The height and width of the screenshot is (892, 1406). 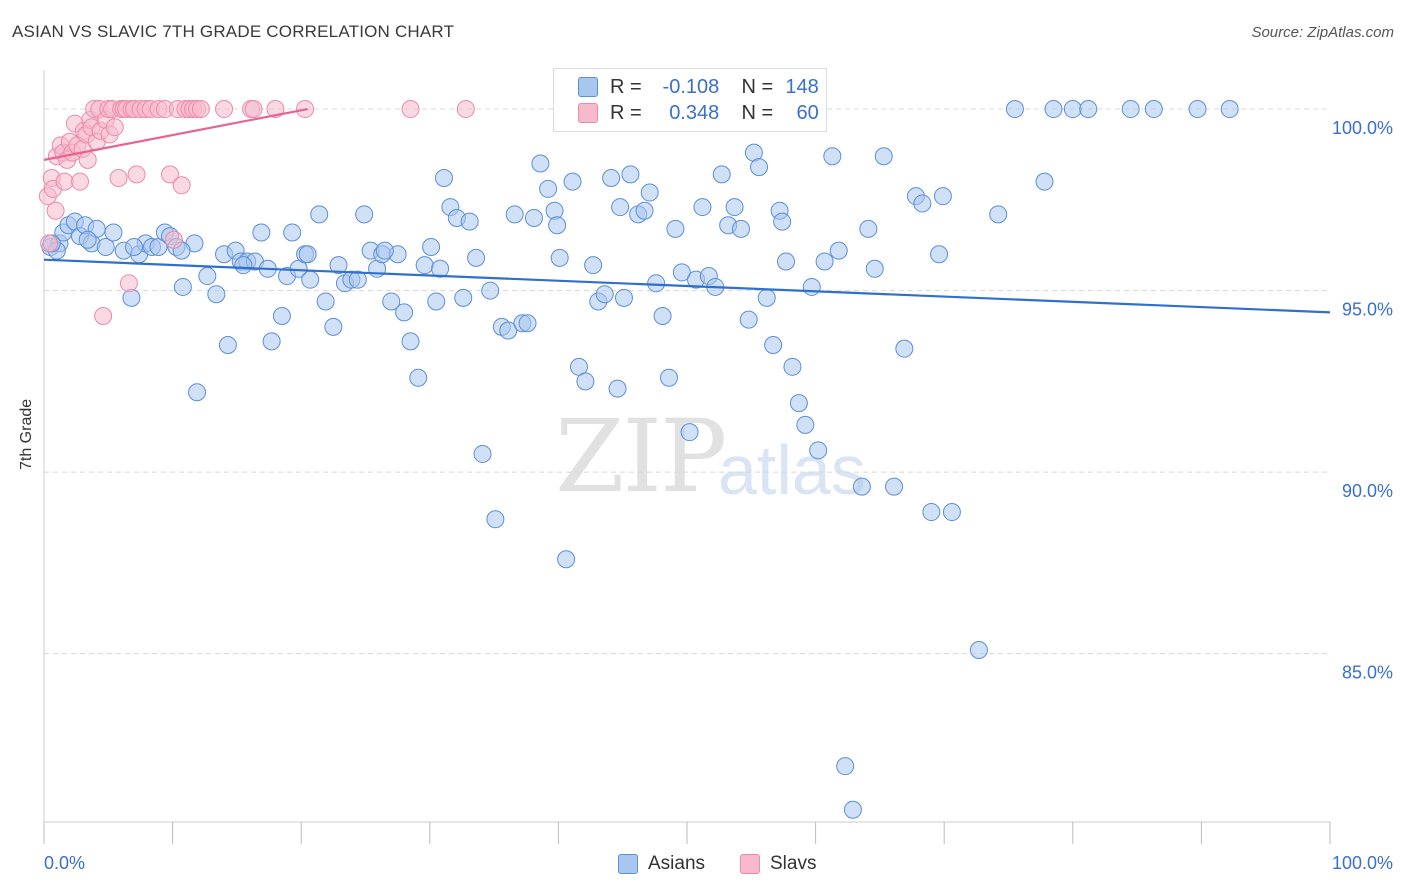 What do you see at coordinates (694, 112) in the screenshot?
I see `legend-r-value: 0.348` at bounding box center [694, 112].